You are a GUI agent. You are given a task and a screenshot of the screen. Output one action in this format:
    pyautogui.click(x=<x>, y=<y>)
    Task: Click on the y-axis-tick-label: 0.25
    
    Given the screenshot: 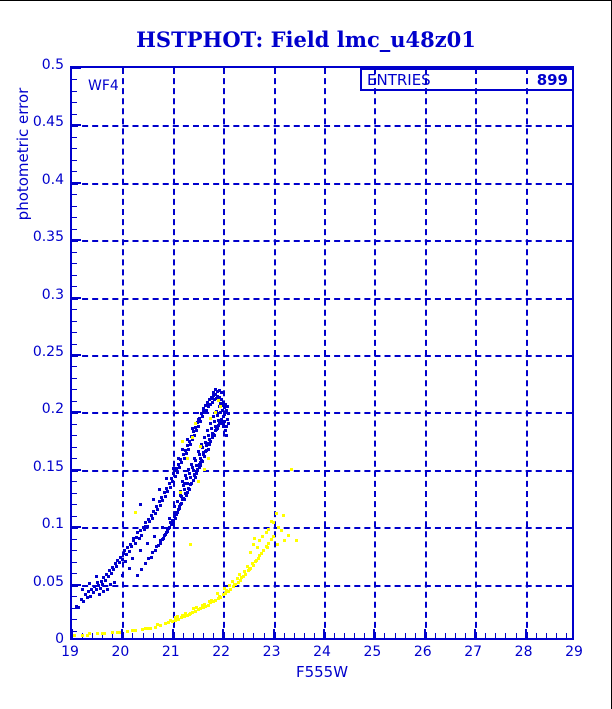 What is the action you would take?
    pyautogui.click(x=48, y=352)
    